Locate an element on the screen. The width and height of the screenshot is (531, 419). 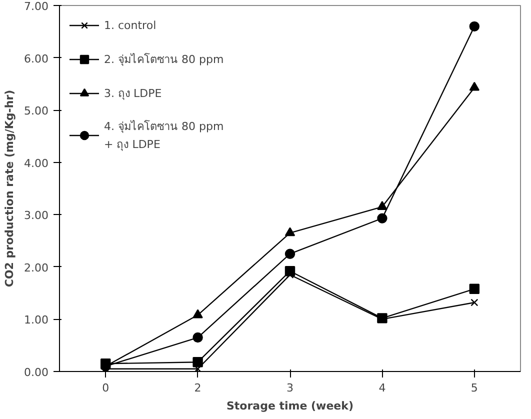
x-tick-label: 5 is located at coordinates (474, 388).